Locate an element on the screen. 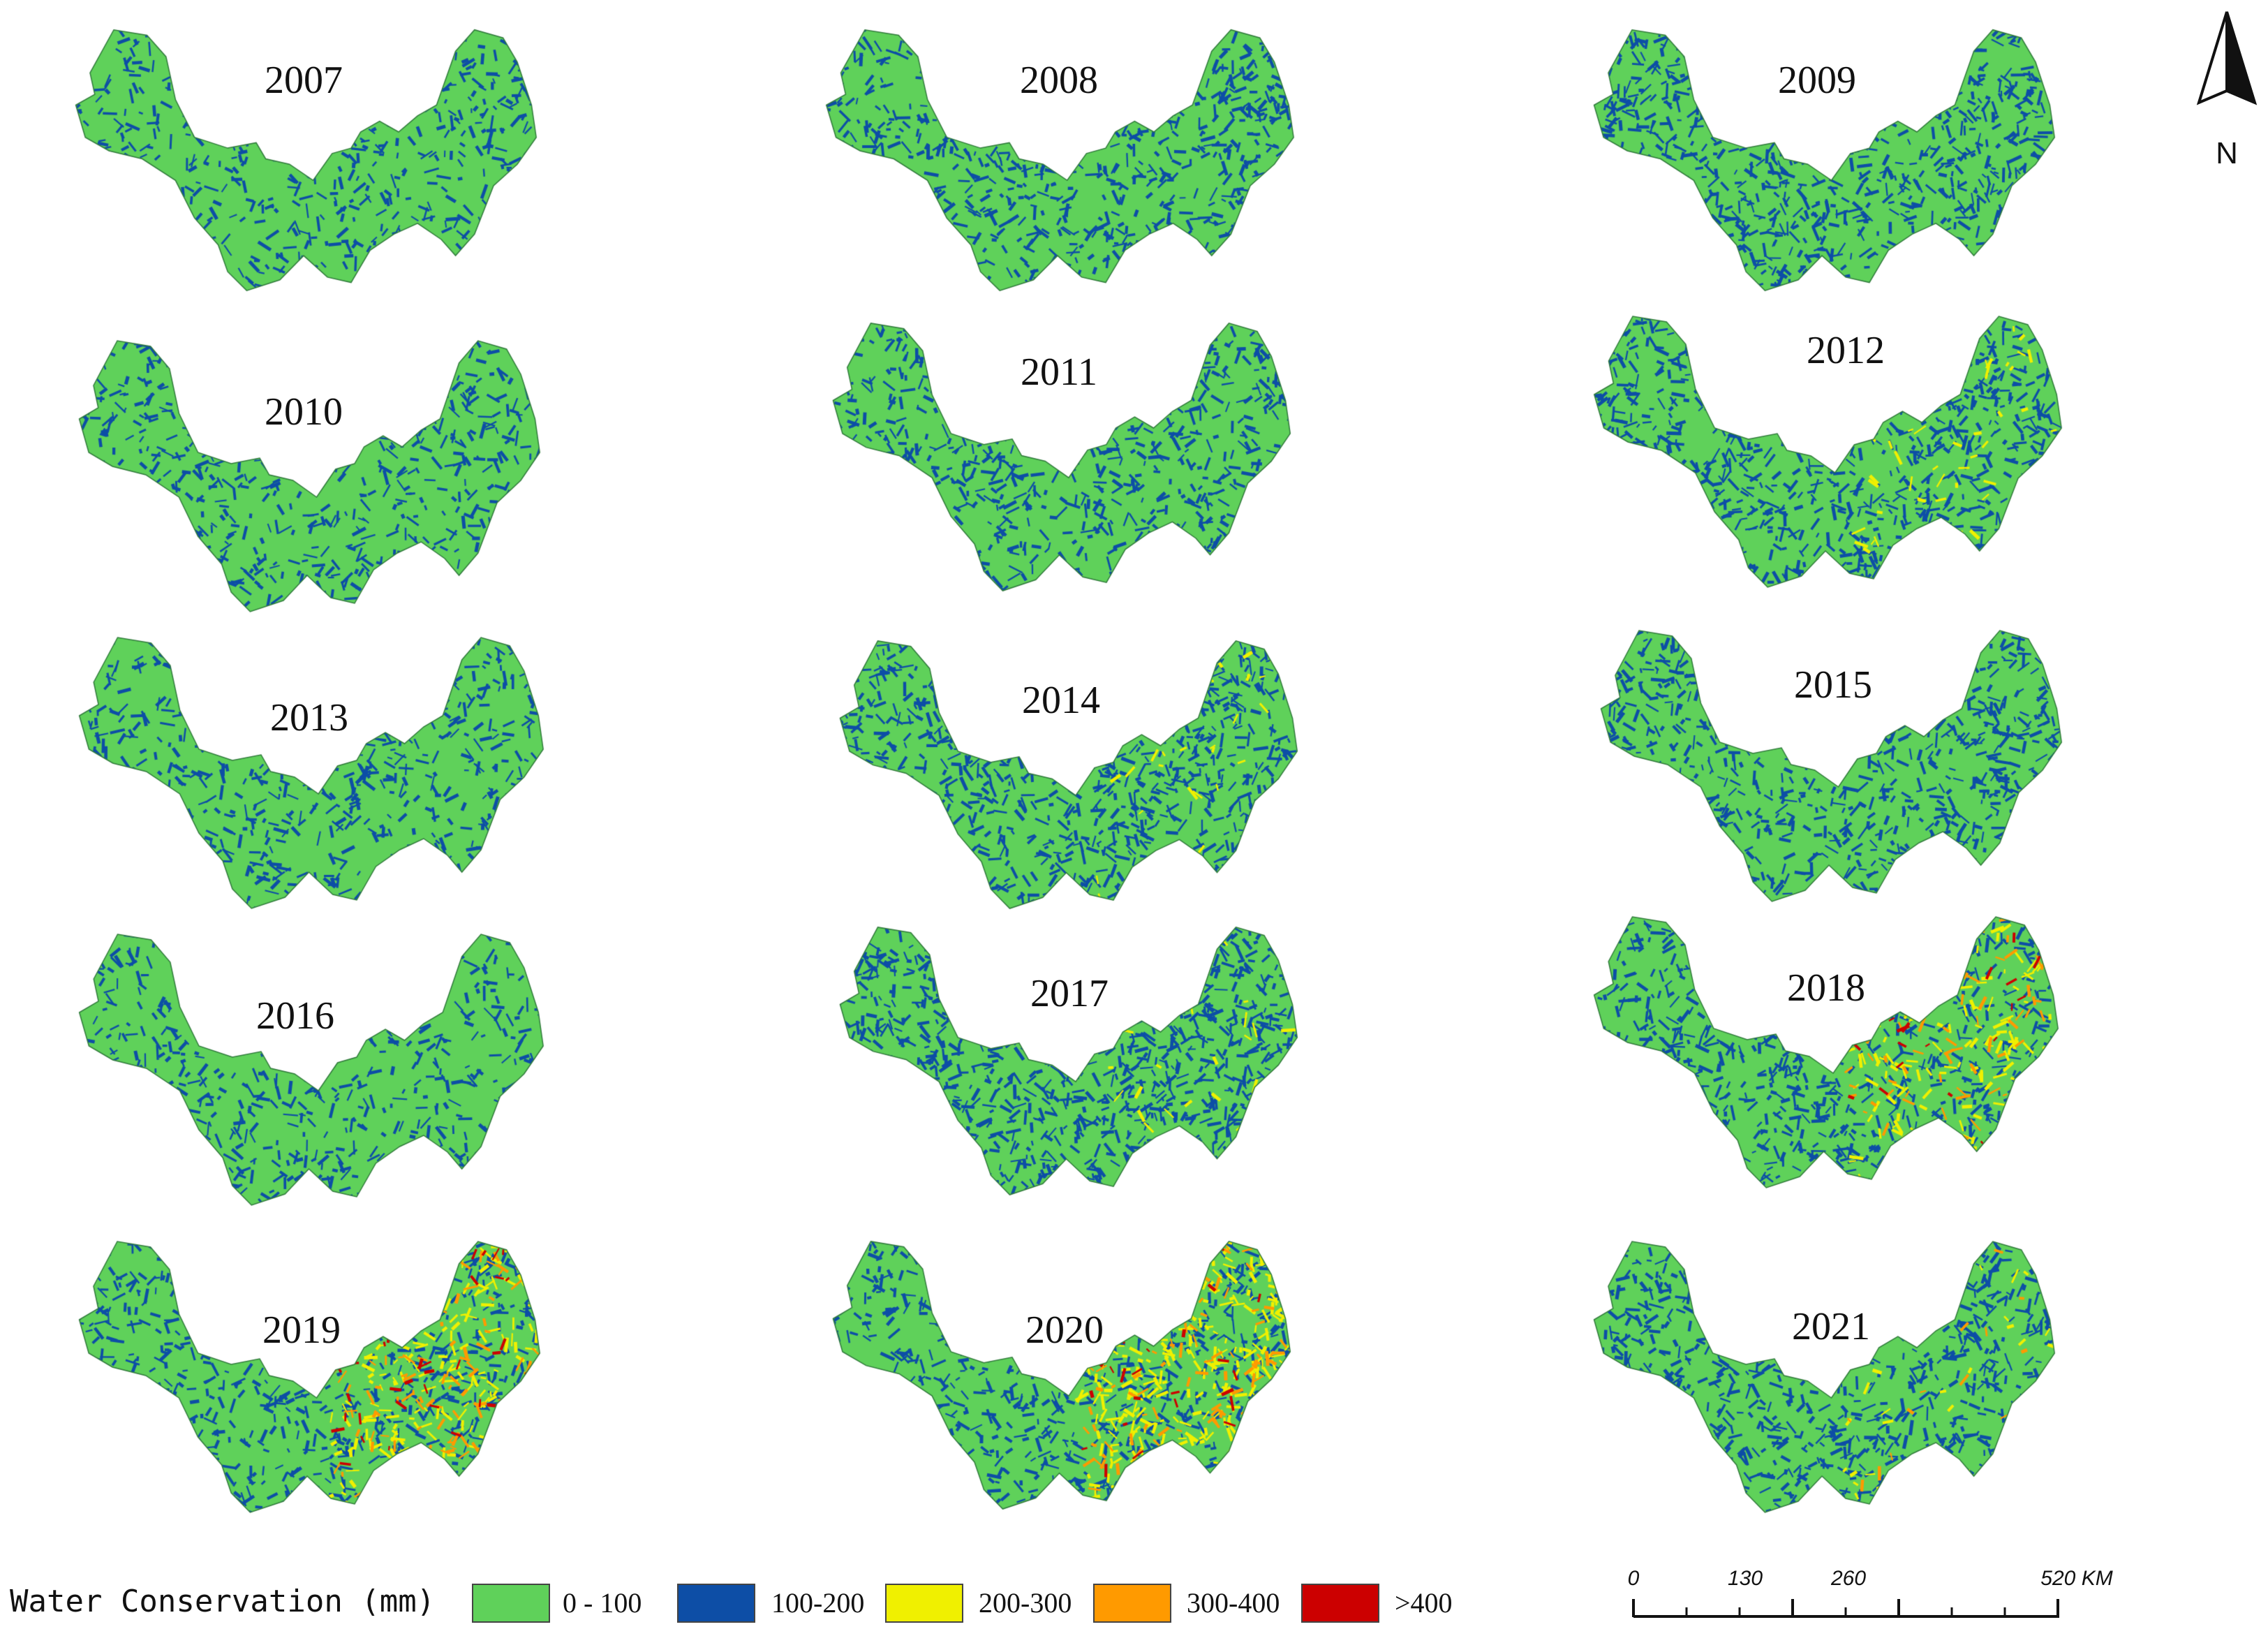 This screenshot has height=1636, width=2268. map-year-label-2017: 2017 is located at coordinates (1069, 993).